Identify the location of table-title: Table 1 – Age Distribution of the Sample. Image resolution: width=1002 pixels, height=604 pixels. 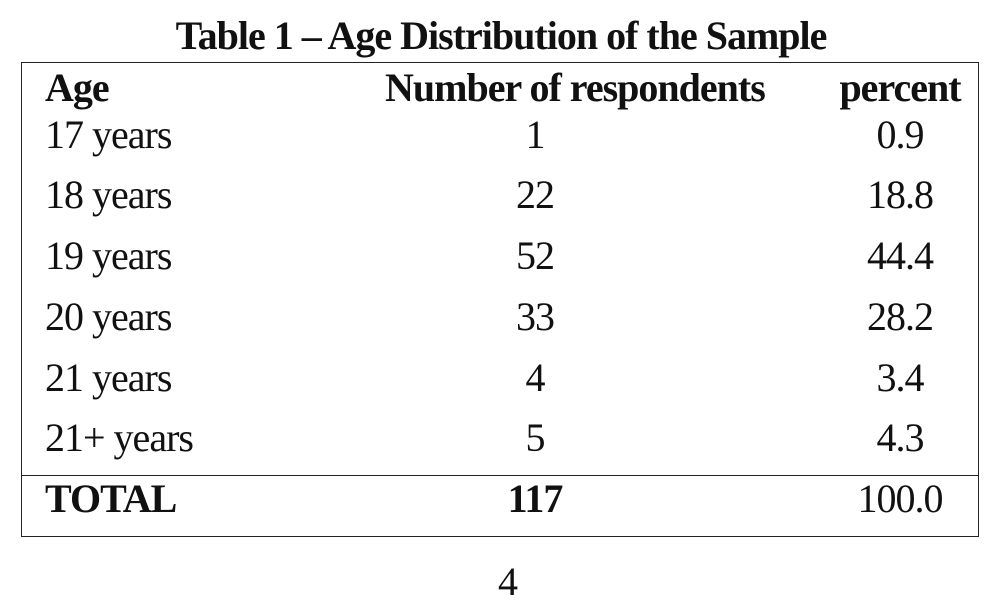
(501, 35).